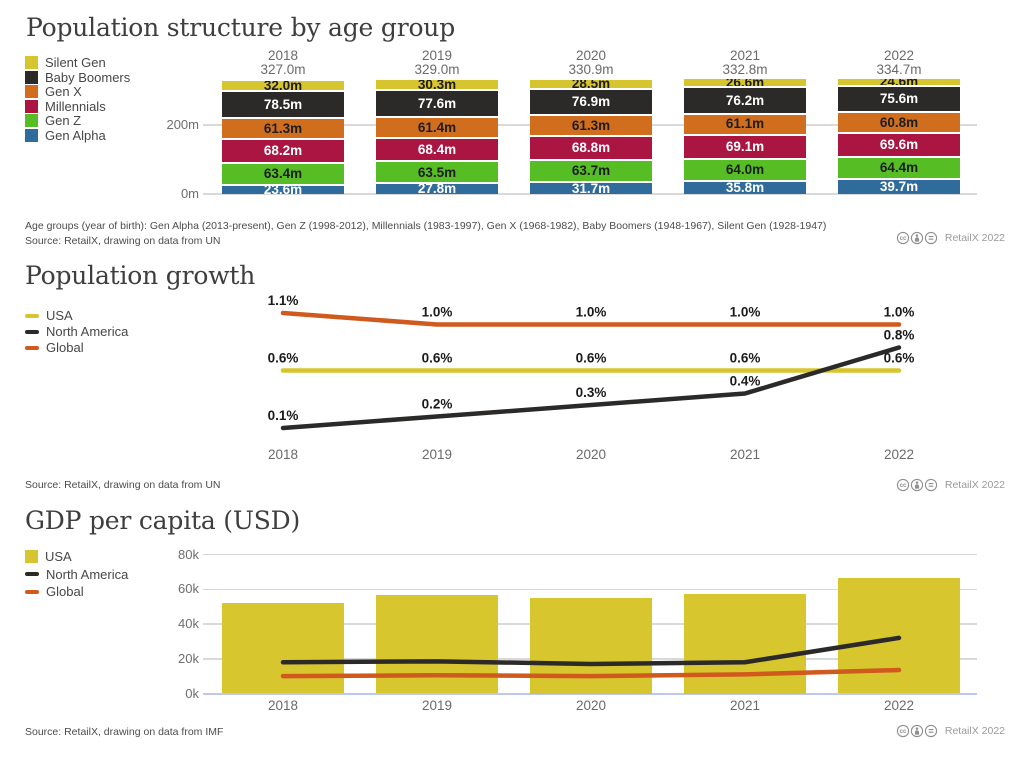  I want to click on legend-item-label: Silent Gen, so click(75, 62).